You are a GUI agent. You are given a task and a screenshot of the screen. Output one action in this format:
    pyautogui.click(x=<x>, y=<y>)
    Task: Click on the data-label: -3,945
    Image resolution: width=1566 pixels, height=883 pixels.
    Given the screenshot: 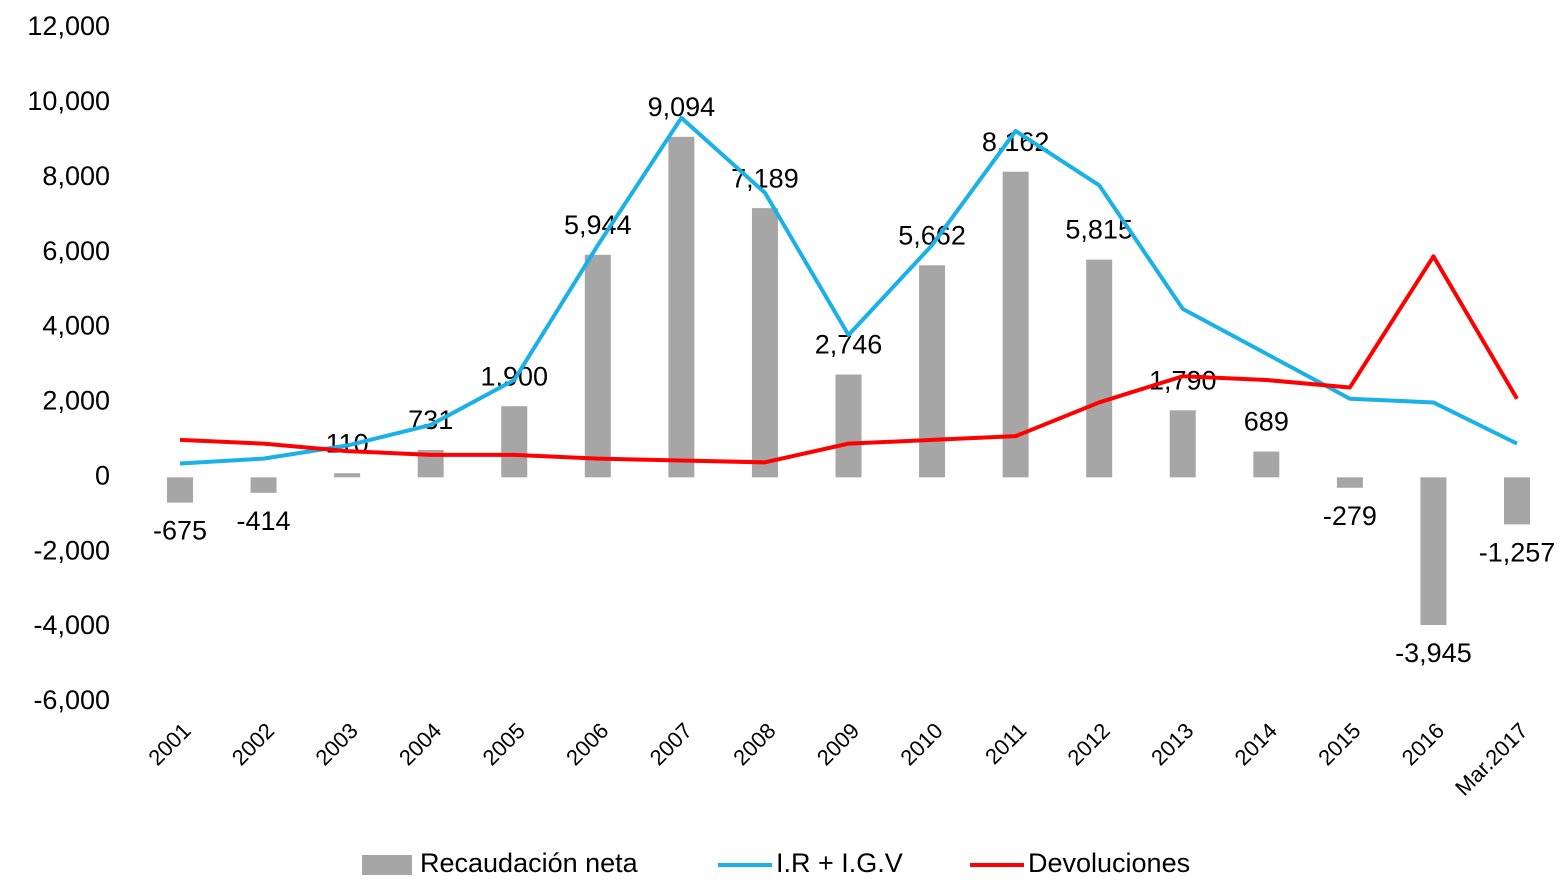 What is the action you would take?
    pyautogui.click(x=1433, y=653)
    